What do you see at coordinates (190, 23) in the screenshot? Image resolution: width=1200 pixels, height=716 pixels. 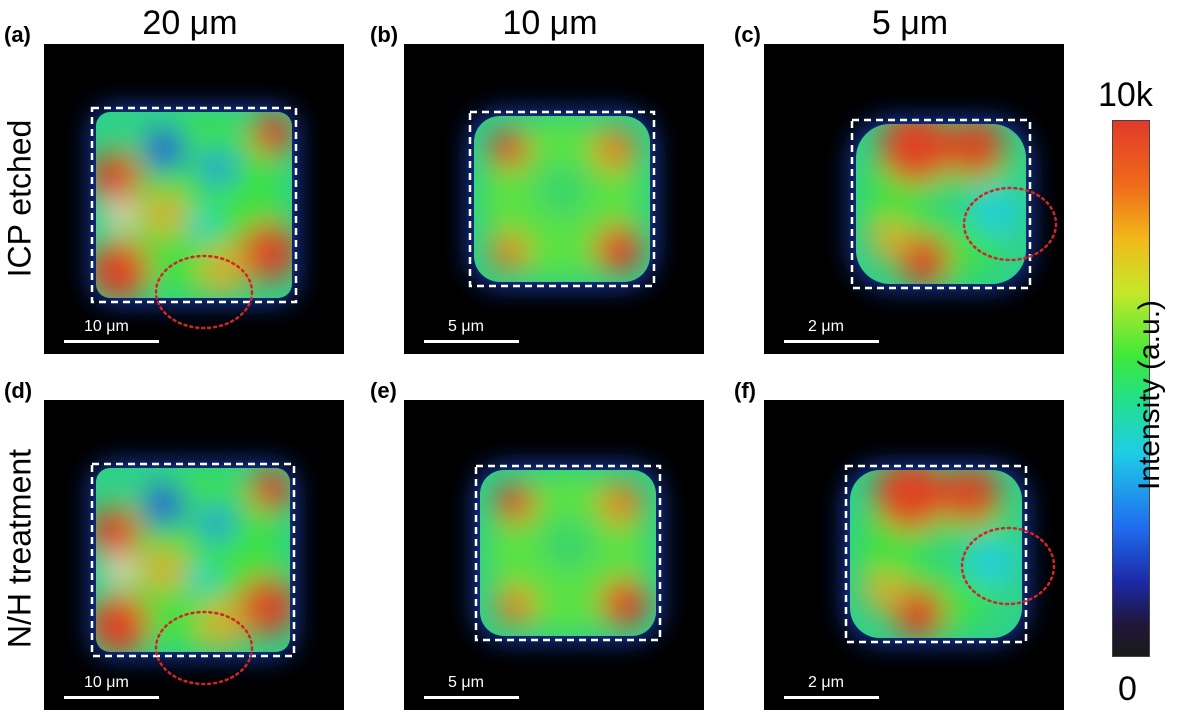 I see `column-title-20um: 20 μm` at bounding box center [190, 23].